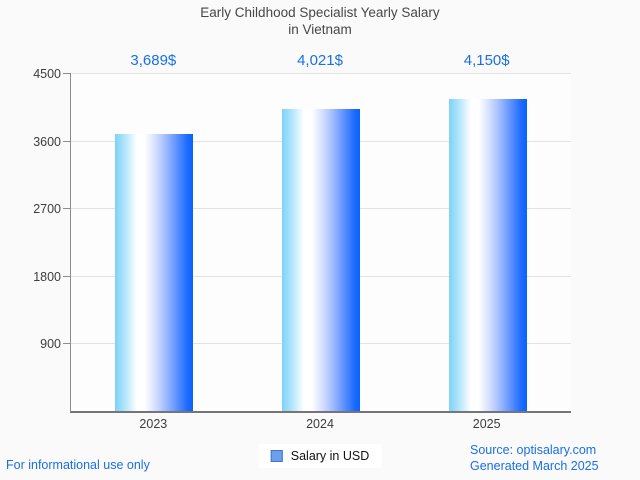 The height and width of the screenshot is (480, 640). What do you see at coordinates (47, 209) in the screenshot?
I see `y-axis-label: 2700` at bounding box center [47, 209].